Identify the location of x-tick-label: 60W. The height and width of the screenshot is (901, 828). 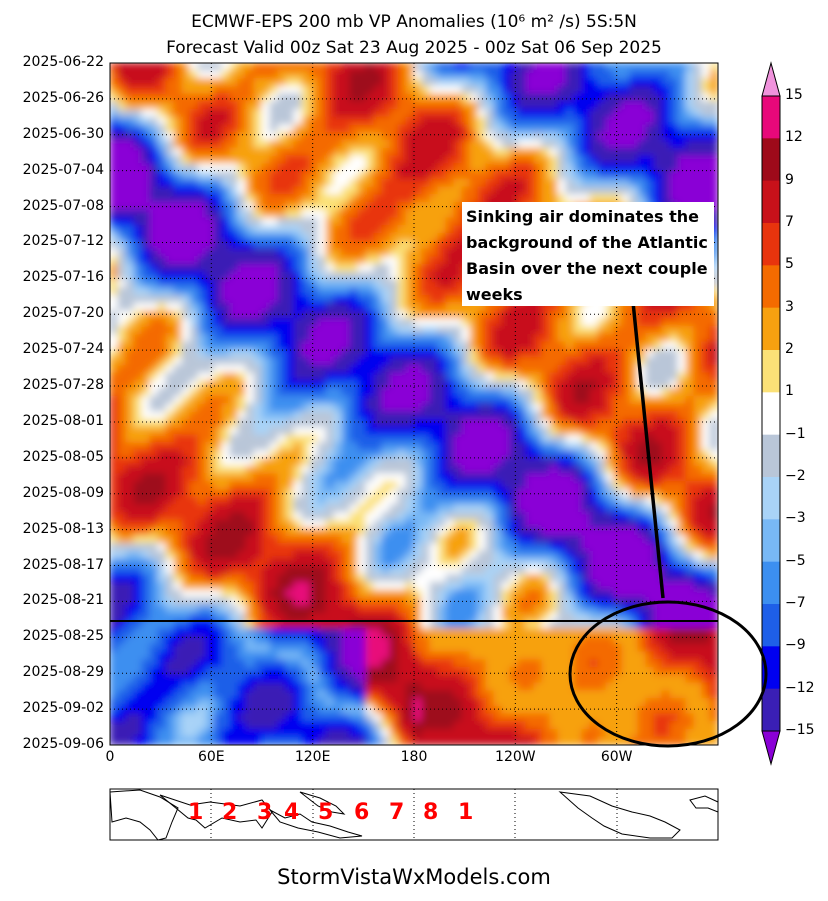
(616, 757).